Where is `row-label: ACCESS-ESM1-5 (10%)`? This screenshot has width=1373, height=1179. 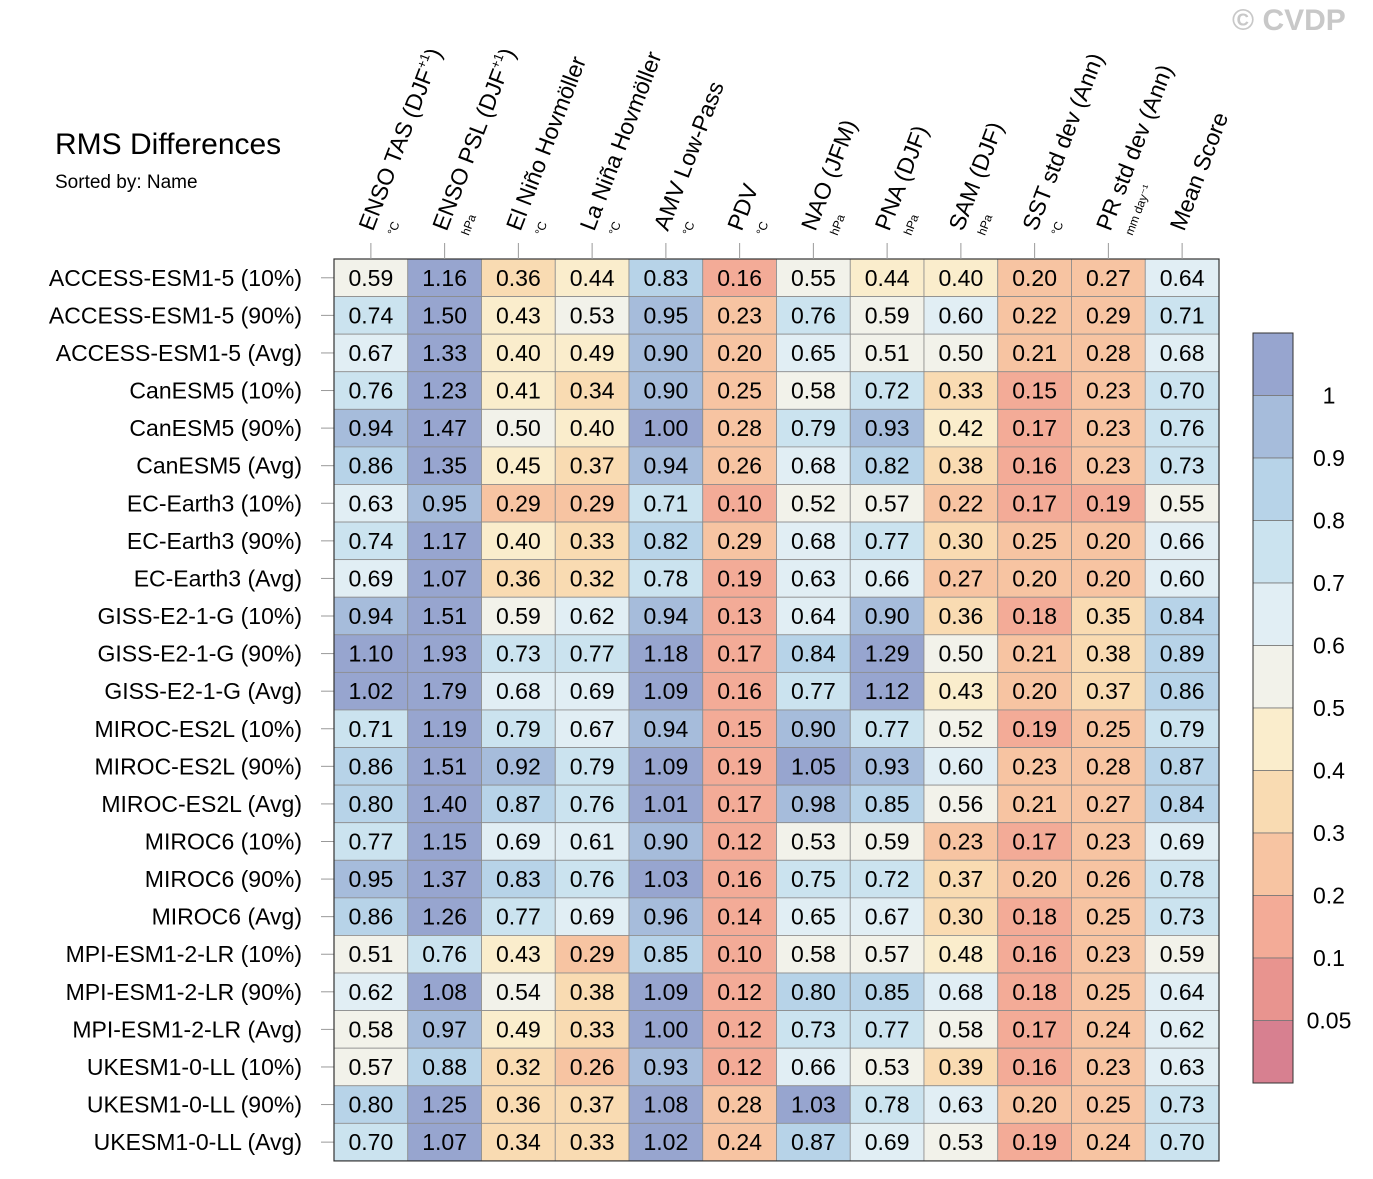
row-label: ACCESS-ESM1-5 (10%) is located at coordinates (175, 278).